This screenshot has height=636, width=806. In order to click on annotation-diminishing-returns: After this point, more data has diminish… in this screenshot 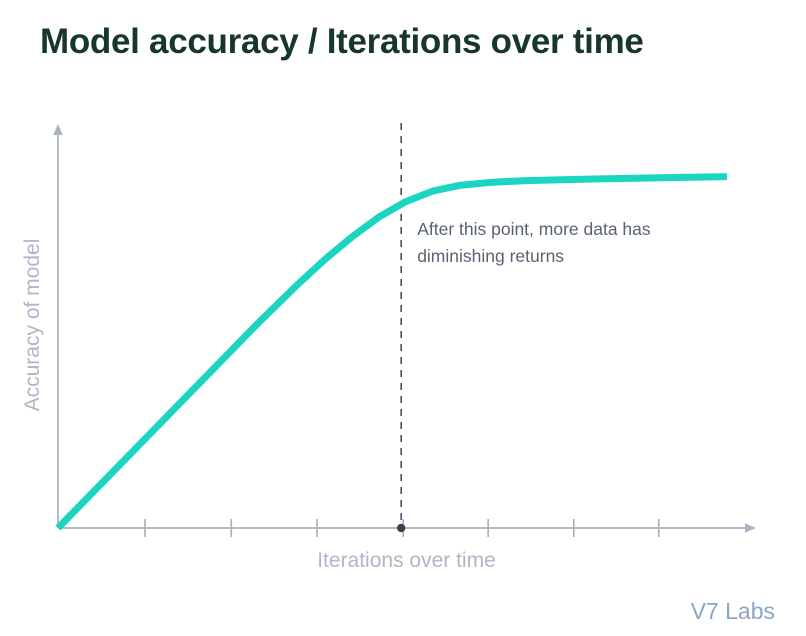, I will do `click(533, 243)`.